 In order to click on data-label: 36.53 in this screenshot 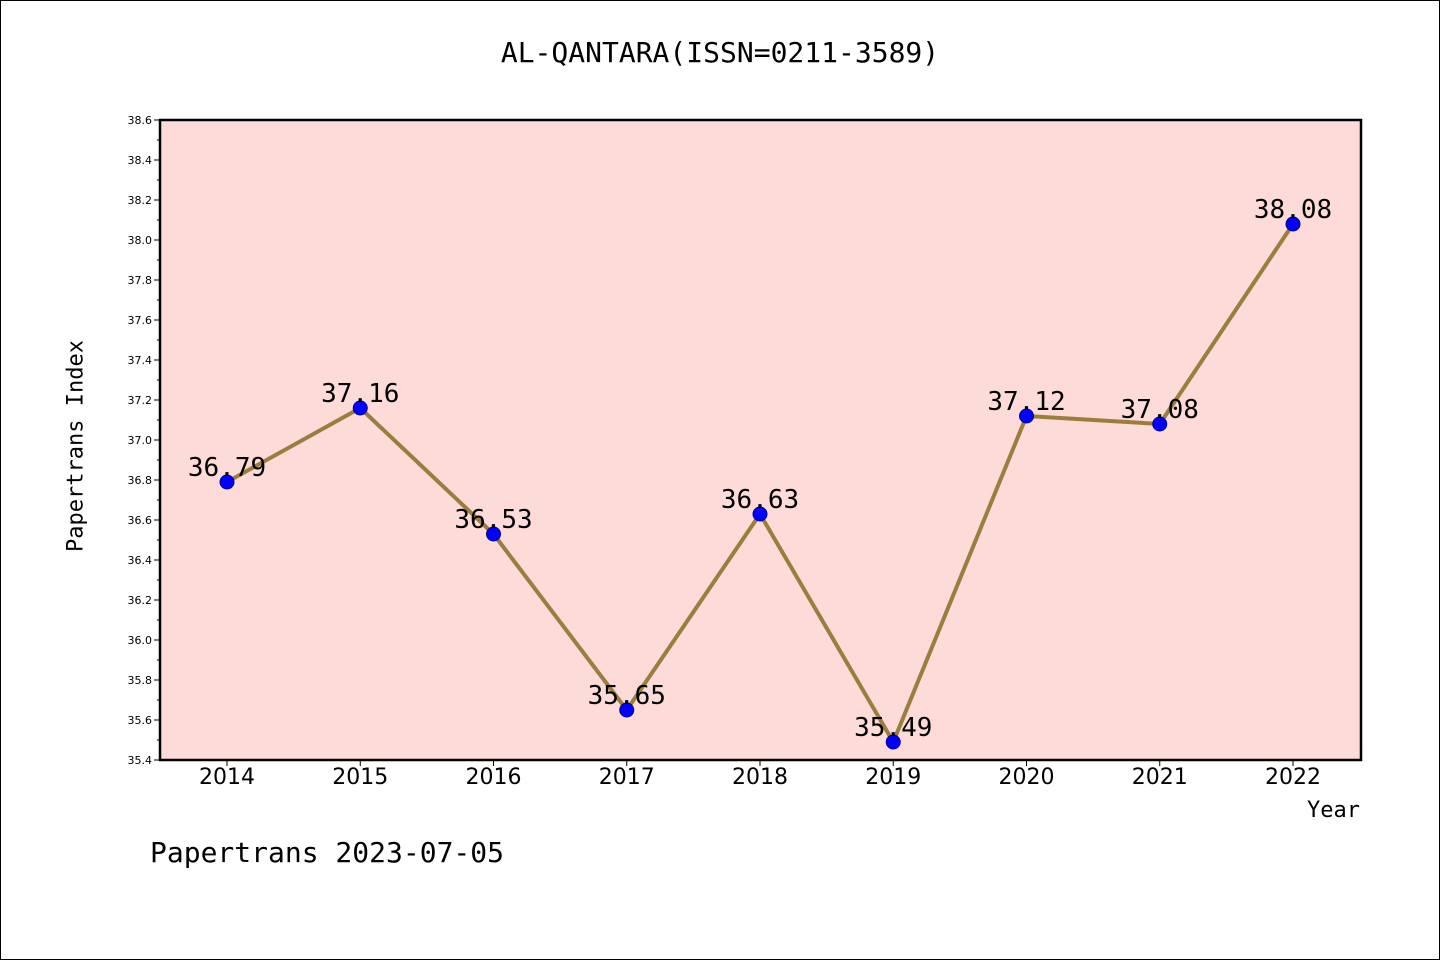, I will do `click(493, 520)`.